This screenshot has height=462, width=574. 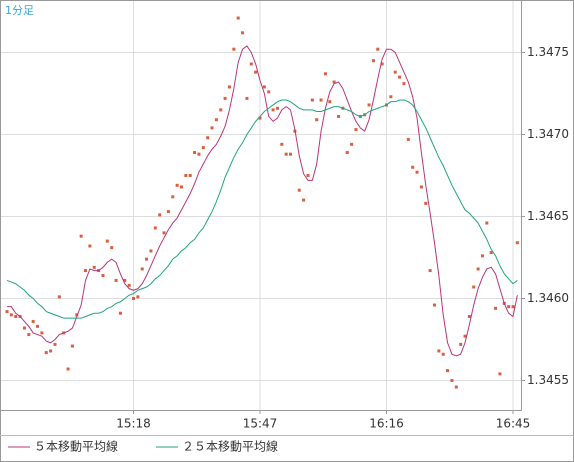 I want to click on x-tick-label: 16:16, so click(x=386, y=424).